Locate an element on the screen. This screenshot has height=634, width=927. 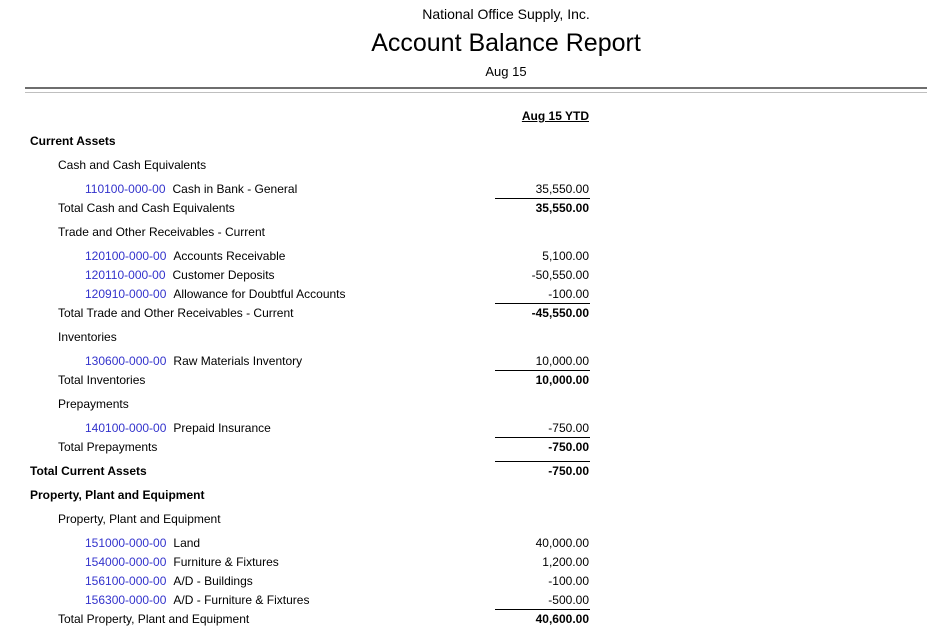
row-amount: 1,200.00 is located at coordinates (565, 562).